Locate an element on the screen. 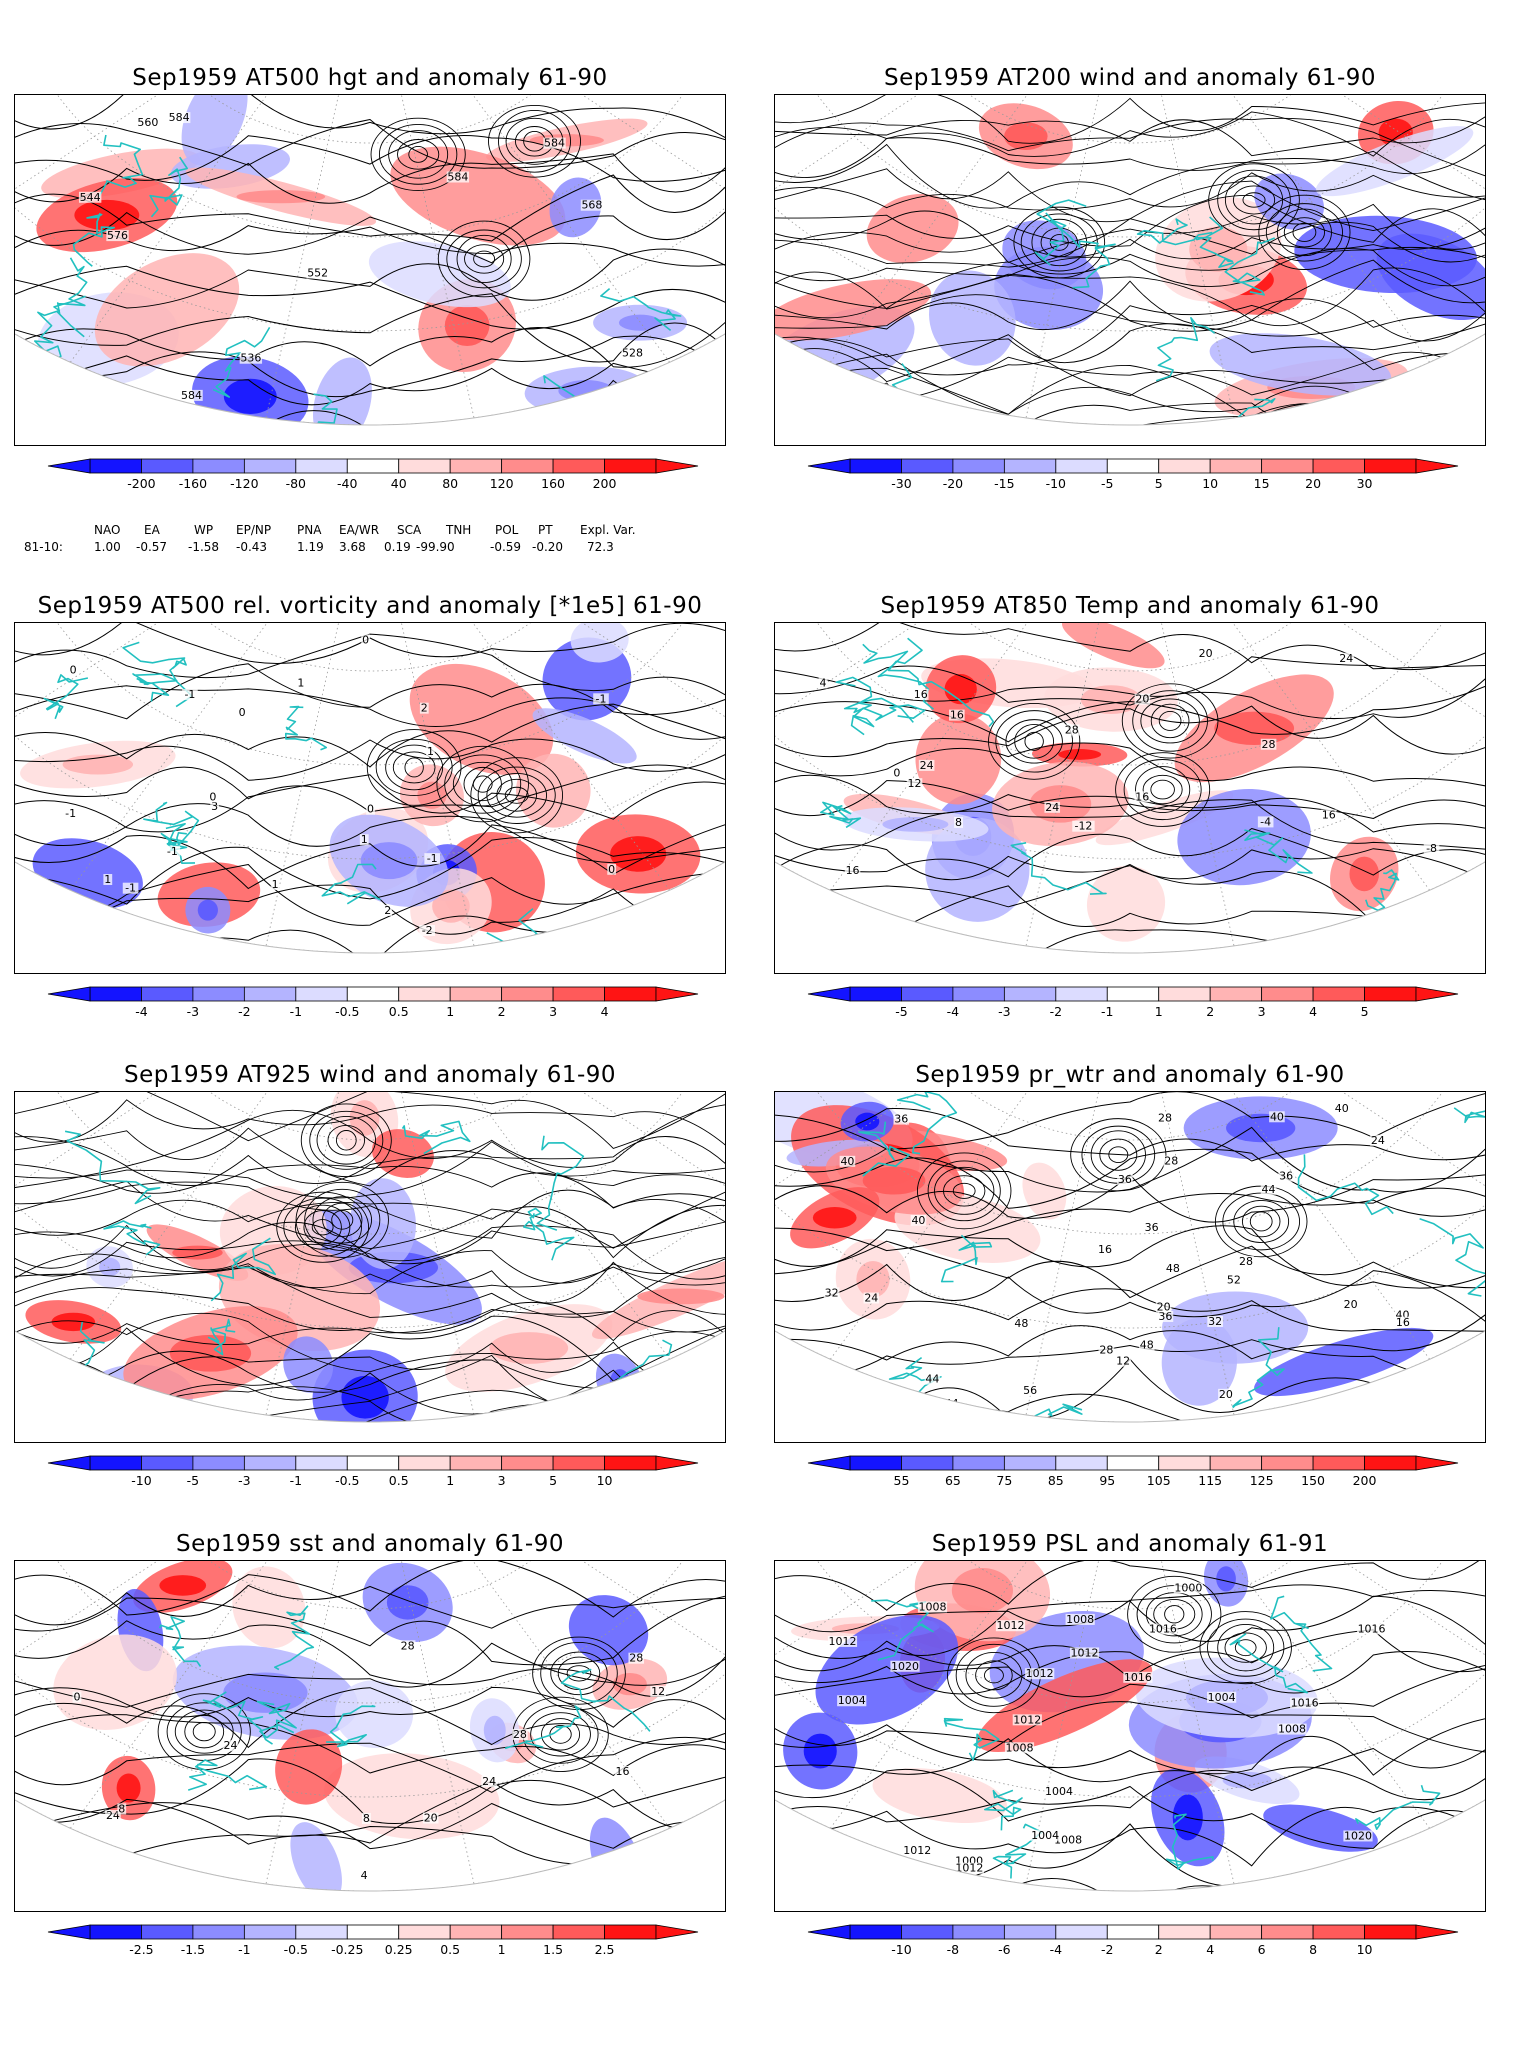  panel-title: Sep1959 AT925 wind and anomaly 61-90 is located at coordinates (370, 1075).